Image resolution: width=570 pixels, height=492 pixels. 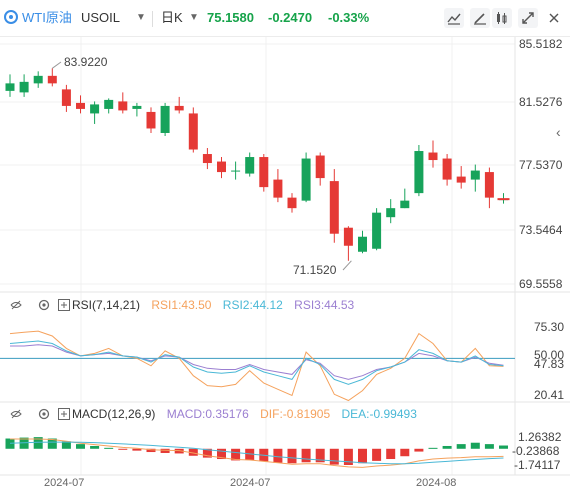 I want to click on rsi2-value: RSI2:44.12, so click(x=252, y=305).